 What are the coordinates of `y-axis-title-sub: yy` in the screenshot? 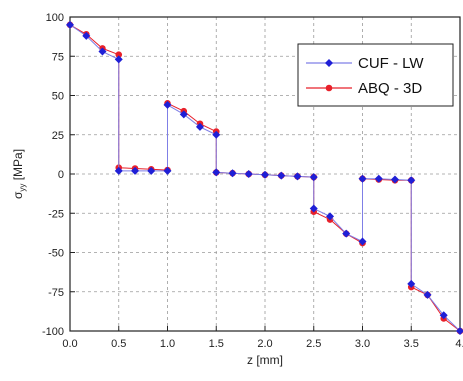 It's located at (22, 188).